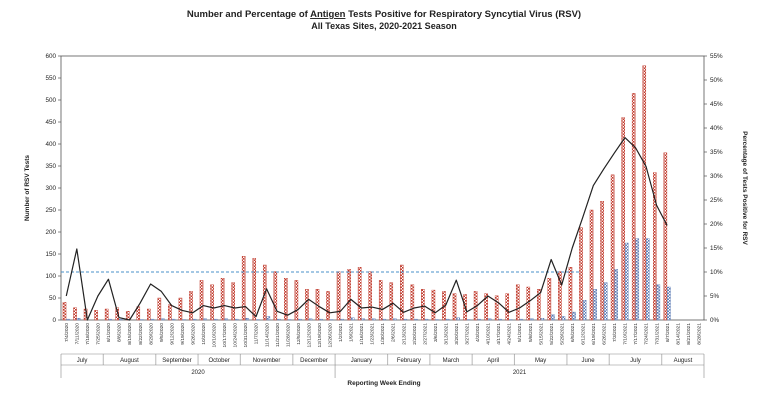 The image size is (768, 408). What do you see at coordinates (668, 332) in the screenshot?
I see `x-tick-label: 8/7/2021` at bounding box center [668, 332].